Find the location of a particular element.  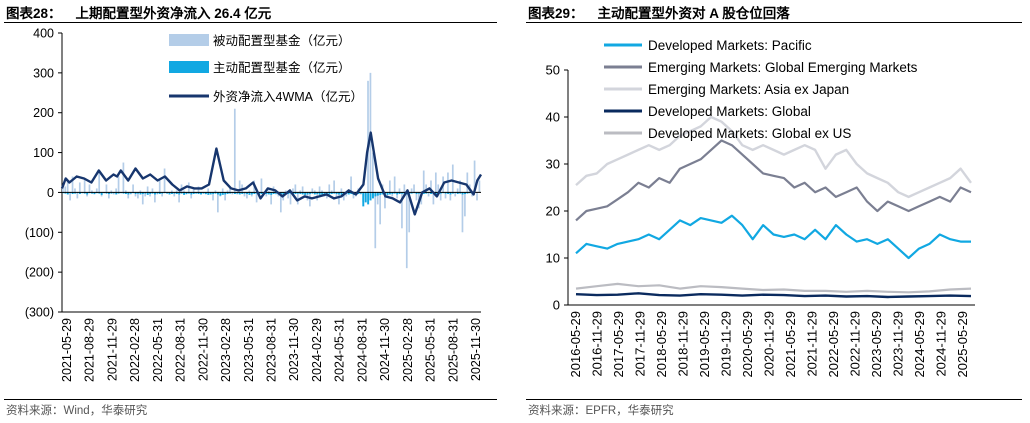

right-legend-label: Developed Markets: Global ex US is located at coordinates (749, 133).